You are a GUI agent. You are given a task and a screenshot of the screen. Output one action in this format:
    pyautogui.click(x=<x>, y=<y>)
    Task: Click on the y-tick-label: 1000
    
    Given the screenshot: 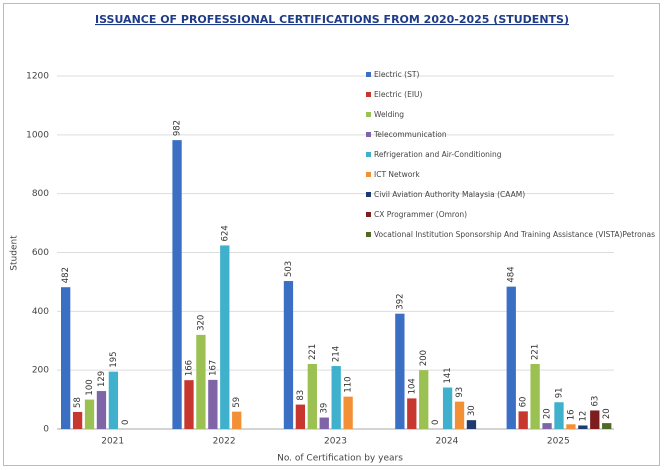 What is the action you would take?
    pyautogui.click(x=37, y=135)
    